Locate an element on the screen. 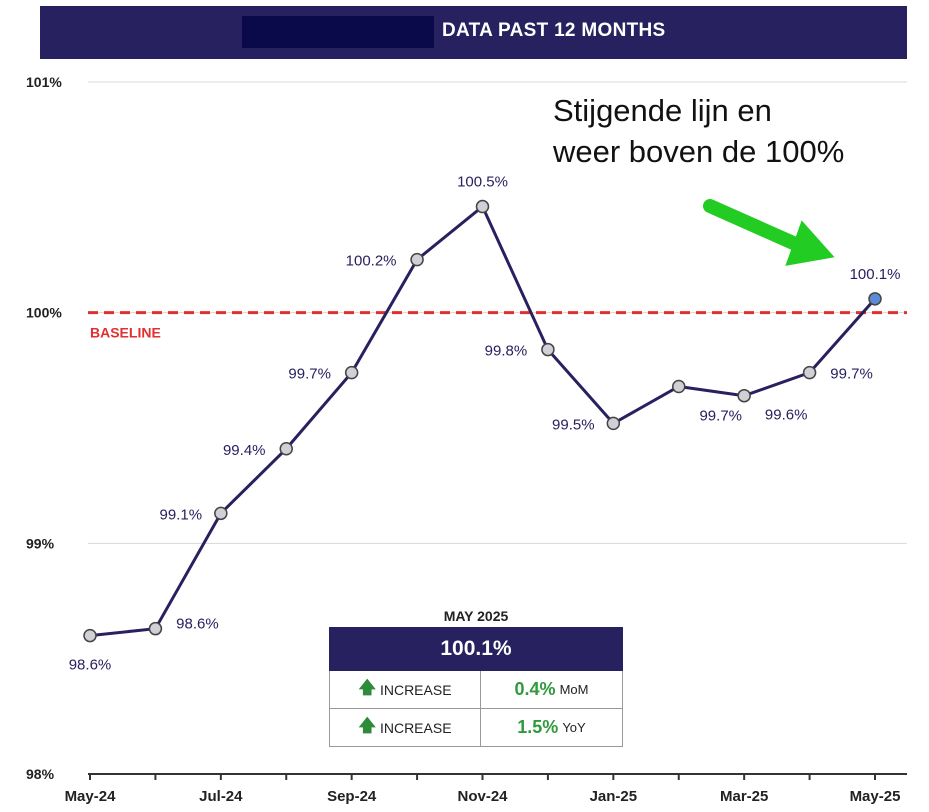 Image resolution: width=929 pixels, height=812 pixels. x-tick-label: Jul-24 is located at coordinates (221, 796).